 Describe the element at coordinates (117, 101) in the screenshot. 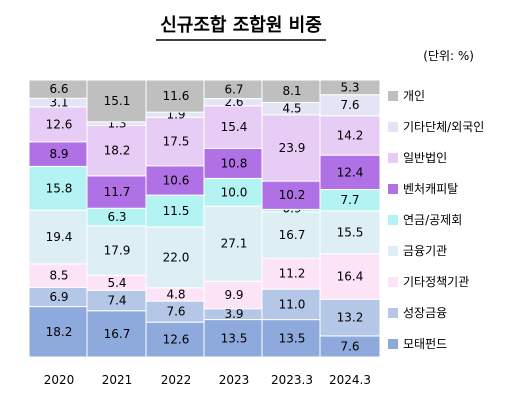

I see `data-label: 15.1` at that location.